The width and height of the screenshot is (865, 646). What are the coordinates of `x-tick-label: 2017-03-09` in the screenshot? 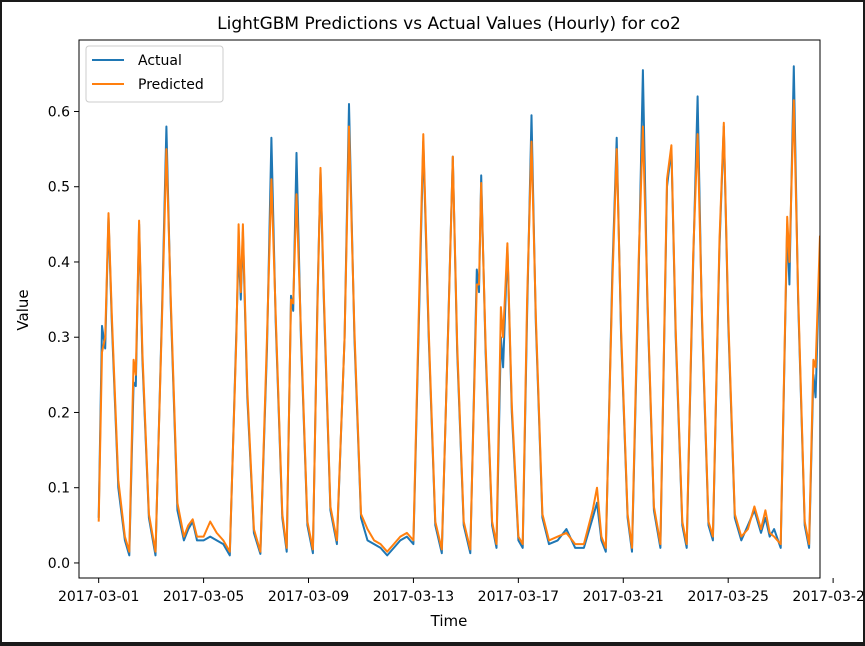 It's located at (308, 597).